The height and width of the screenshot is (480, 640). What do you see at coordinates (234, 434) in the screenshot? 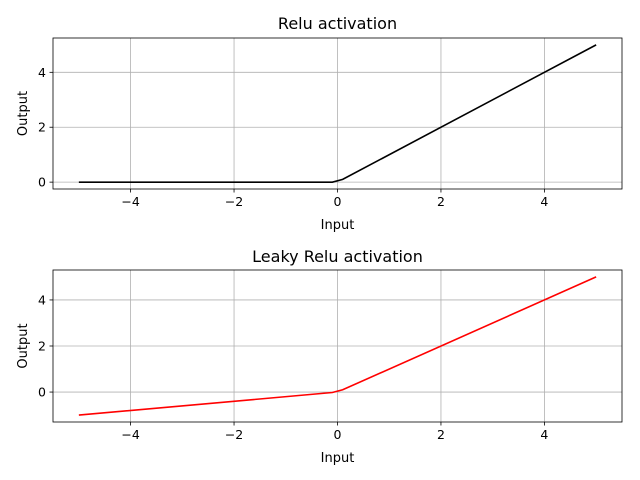
I see `leaky-relu-xtick-label: −2` at bounding box center [234, 434].